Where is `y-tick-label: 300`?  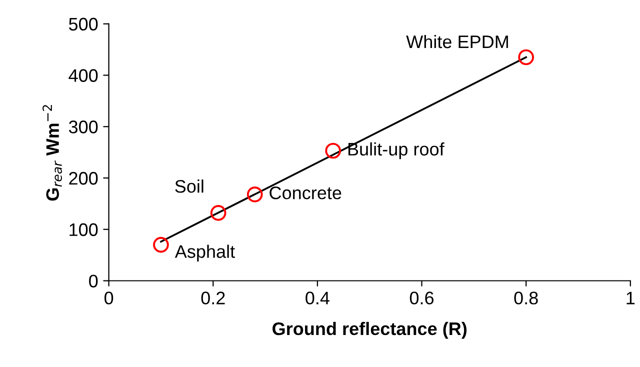
y-tick-label: 300 is located at coordinates (83, 127).